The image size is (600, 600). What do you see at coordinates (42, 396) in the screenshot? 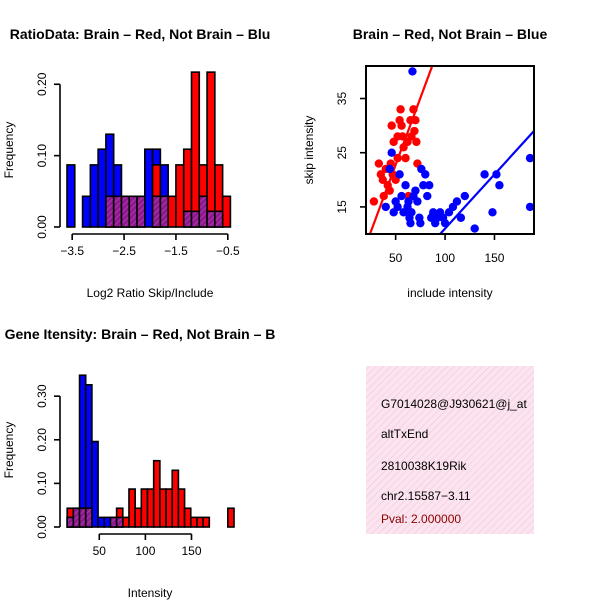
I see `y-tick-label: 0.30` at bounding box center [42, 396].